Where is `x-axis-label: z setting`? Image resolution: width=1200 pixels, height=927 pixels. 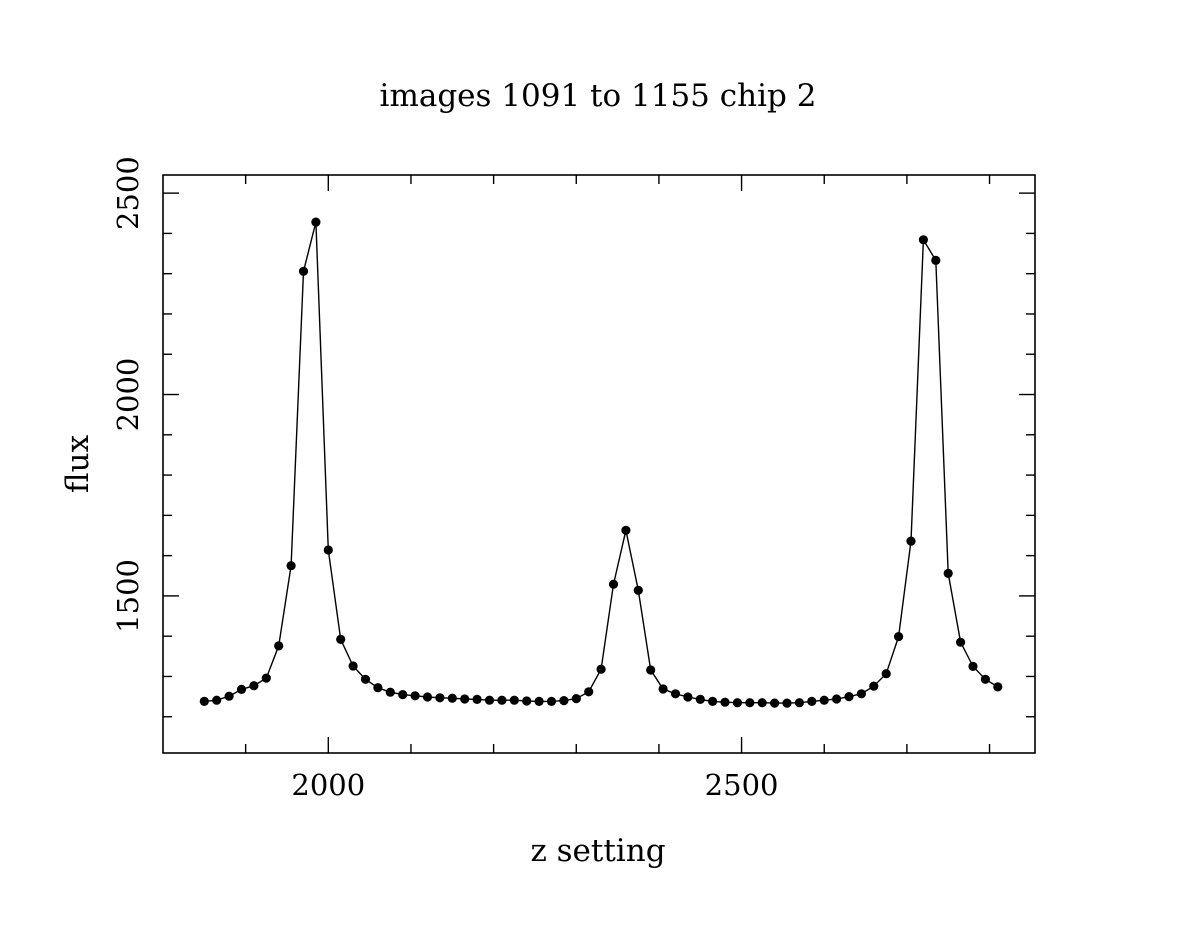
x-axis-label: z setting is located at coordinates (597, 851).